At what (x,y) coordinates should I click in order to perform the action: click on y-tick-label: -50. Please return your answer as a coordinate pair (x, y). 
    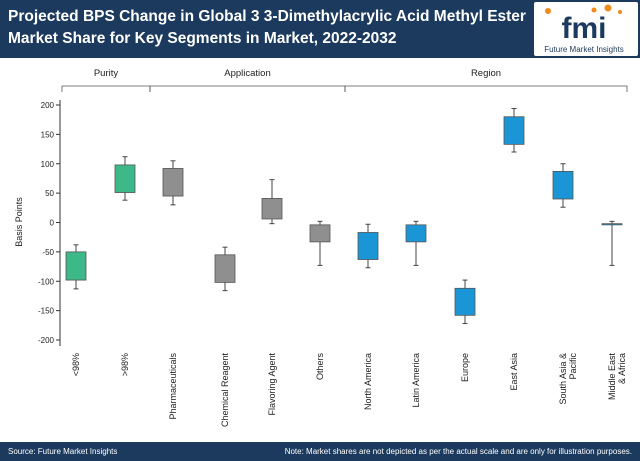
    Looking at the image, I should click on (48, 252).